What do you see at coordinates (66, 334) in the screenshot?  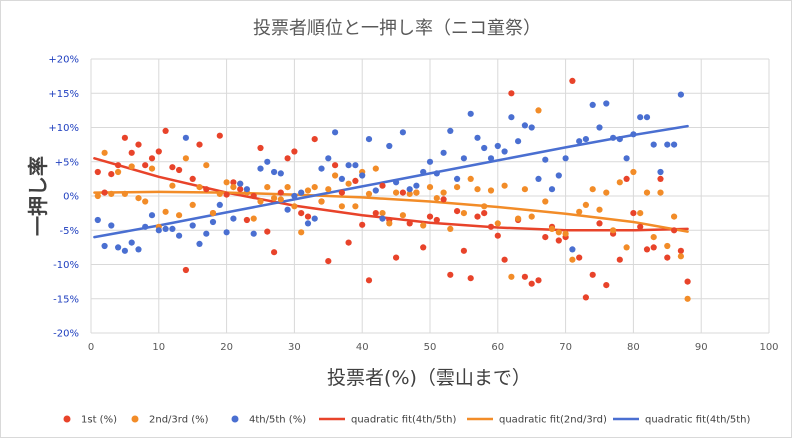 I see `y-tick-label: -20%` at bounding box center [66, 334].